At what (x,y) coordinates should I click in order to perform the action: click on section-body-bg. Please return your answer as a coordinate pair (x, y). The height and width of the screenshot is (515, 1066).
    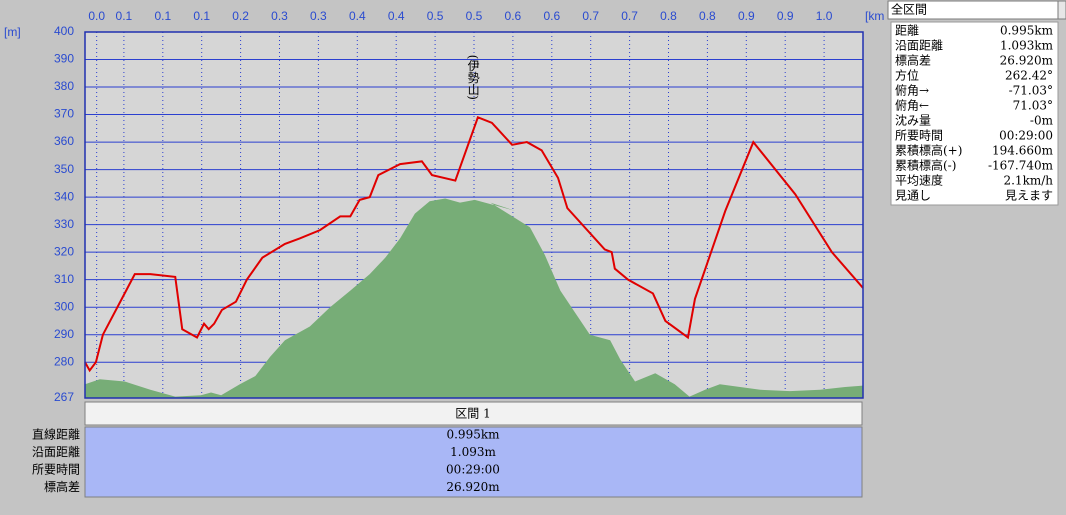
    Looking at the image, I should click on (473, 462).